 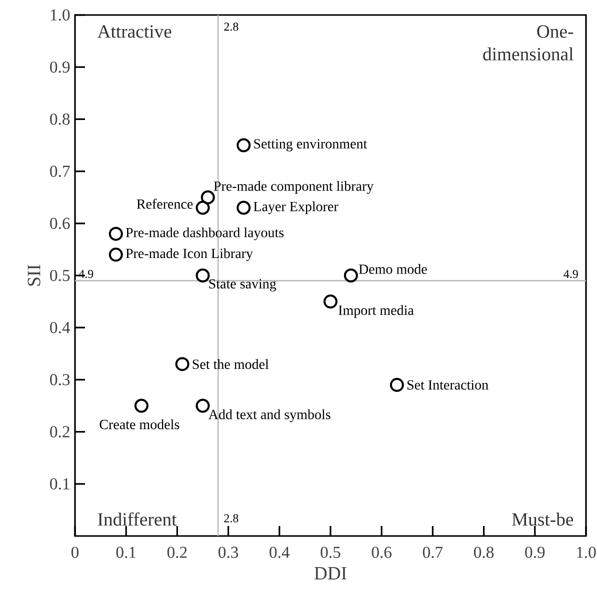 I want to click on y-tick-label: 0.5, so click(x=60, y=276).